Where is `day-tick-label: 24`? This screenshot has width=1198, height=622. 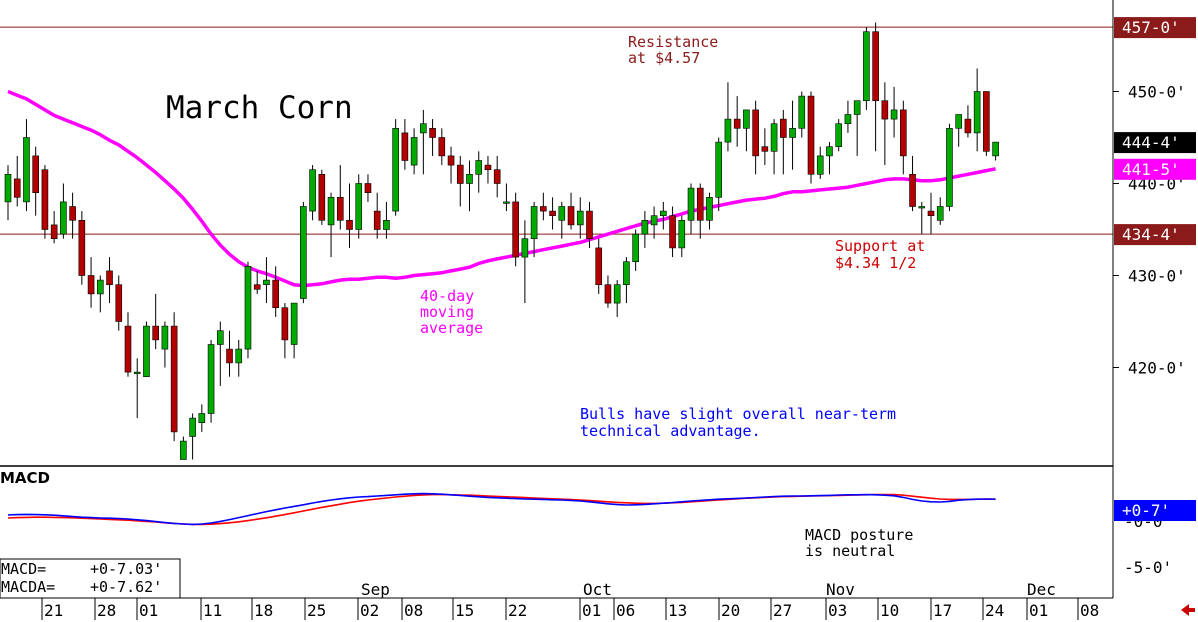 day-tick-label: 24 is located at coordinates (994, 610).